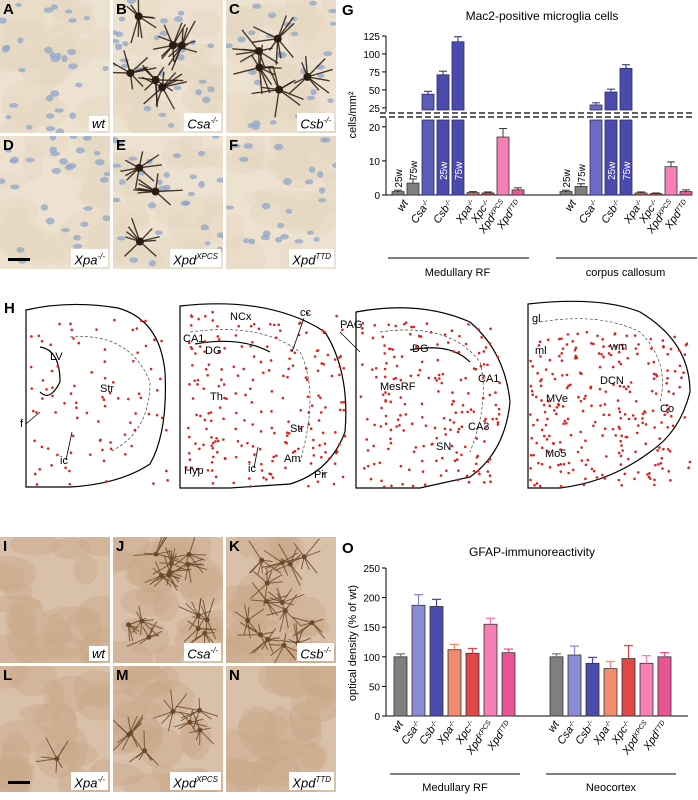 This screenshot has height=800, width=698. I want to click on ventricle-outline, so click(50, 371).